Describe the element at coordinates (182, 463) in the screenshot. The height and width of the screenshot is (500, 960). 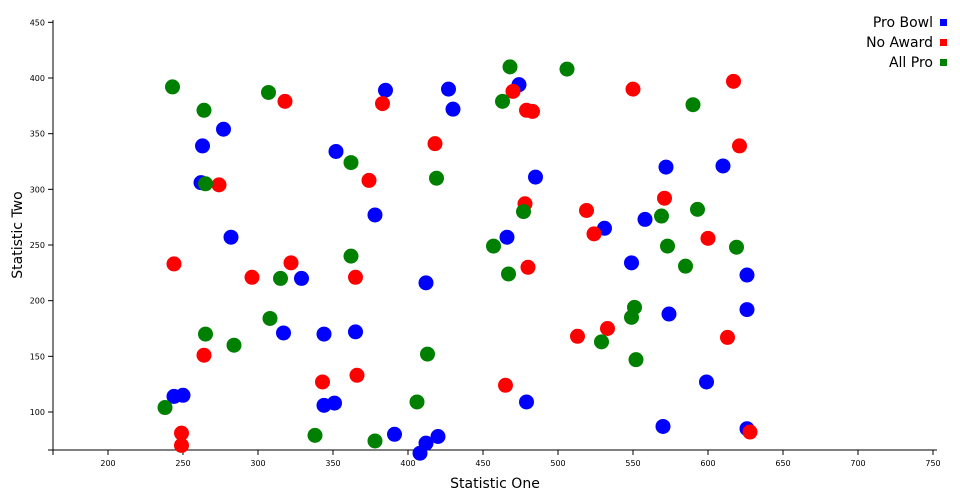
I see `x-tick-label: 250` at that location.